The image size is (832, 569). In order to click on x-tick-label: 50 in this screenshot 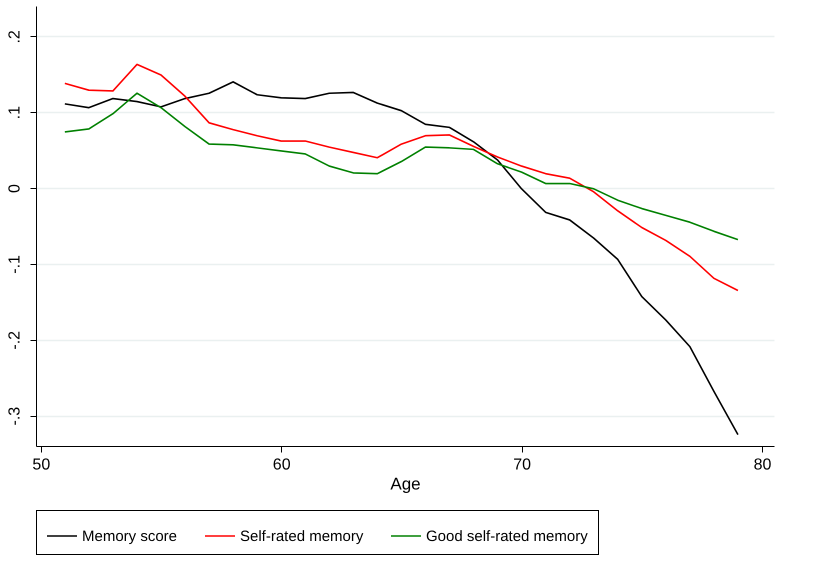, I will do `click(41, 465)`.